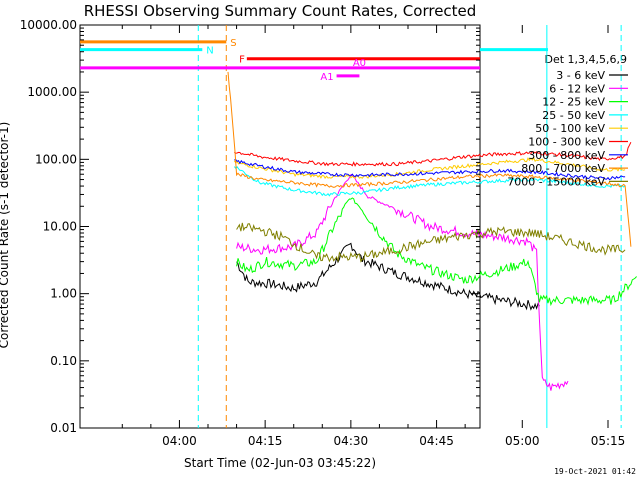 Image resolution: width=640 pixels, height=480 pixels. What do you see at coordinates (52, 92) in the screenshot?
I see `y-tick-label: 1000.00` at bounding box center [52, 92].